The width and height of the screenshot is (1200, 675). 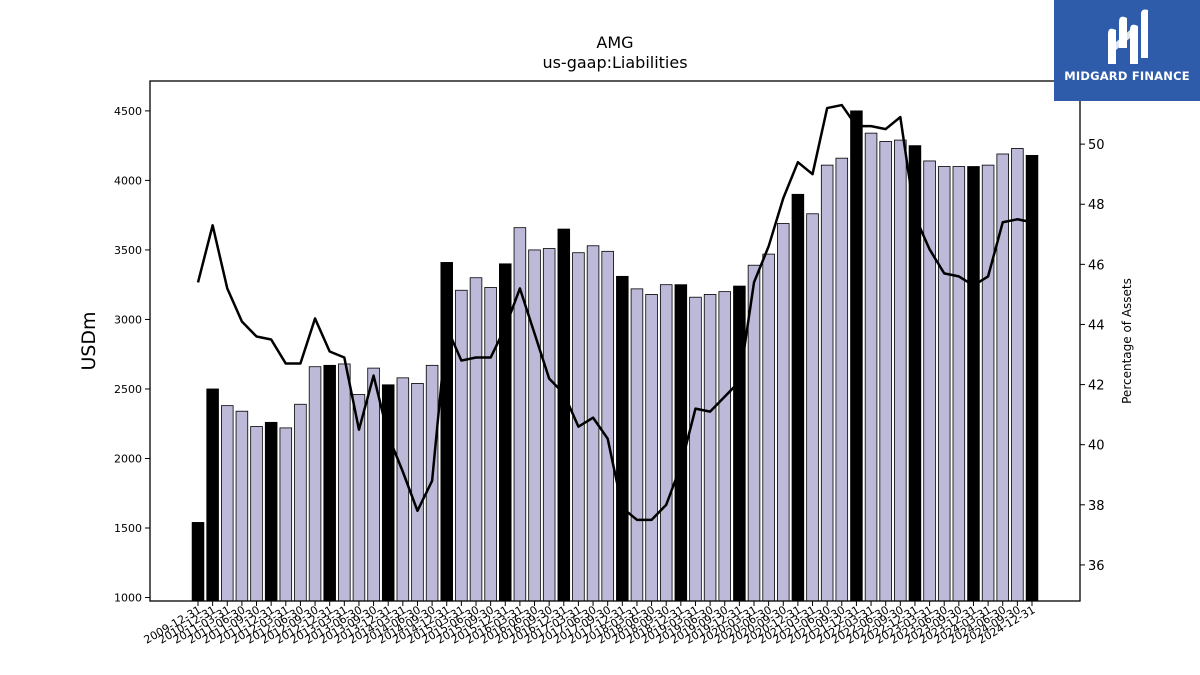 What do you see at coordinates (1096, 506) in the screenshot?
I see `y2-tick-label: 38` at bounding box center [1096, 506].